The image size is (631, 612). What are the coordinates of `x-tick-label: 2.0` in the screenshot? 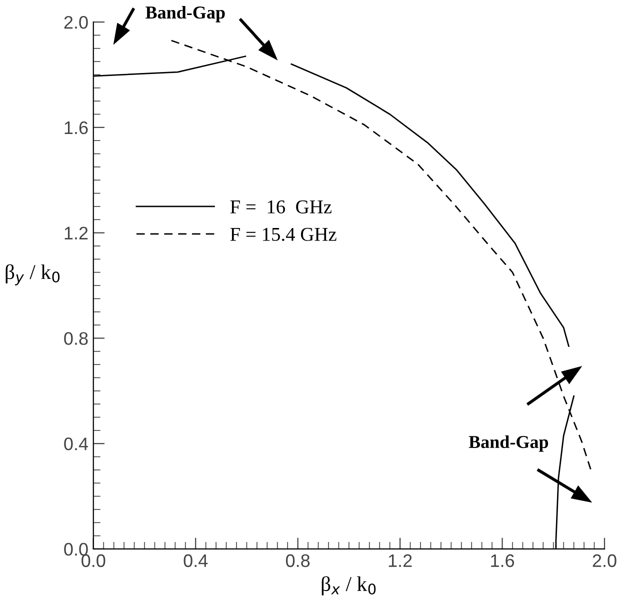 It's located at (604, 561).